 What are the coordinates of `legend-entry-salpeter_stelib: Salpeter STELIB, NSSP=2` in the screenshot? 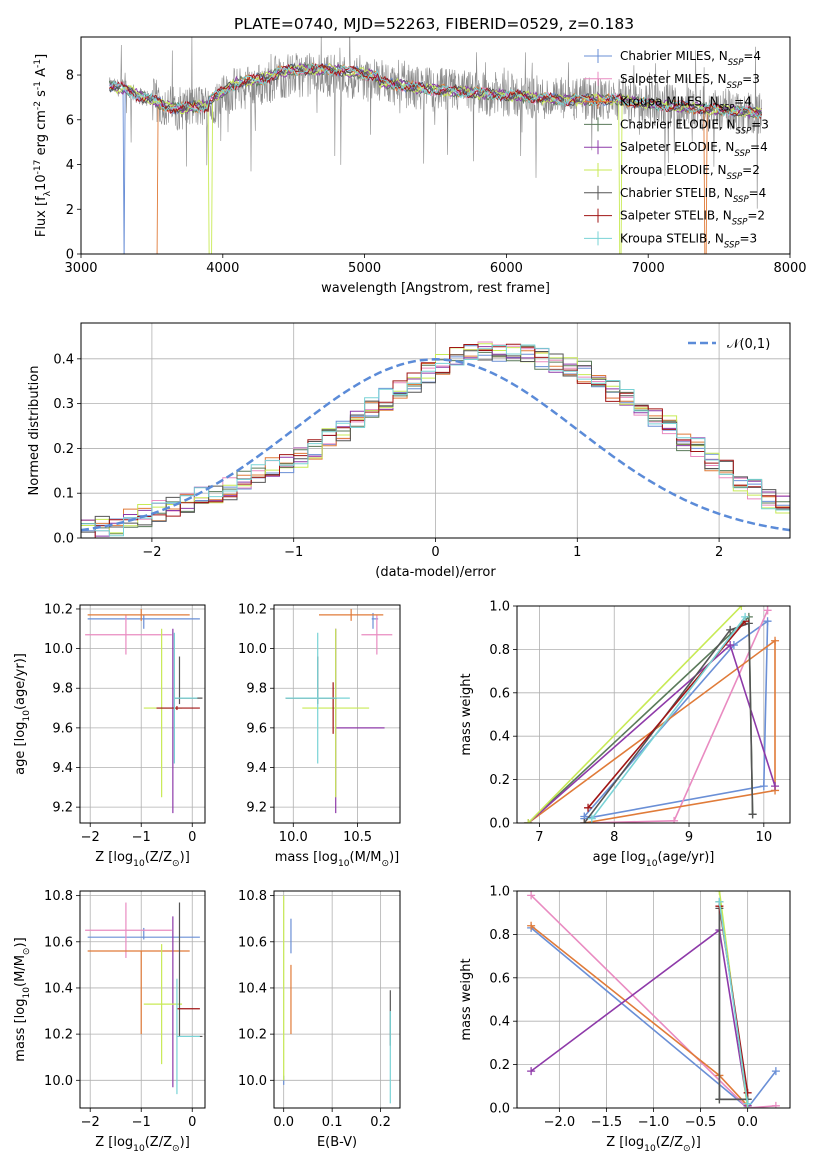 It's located at (674, 218).